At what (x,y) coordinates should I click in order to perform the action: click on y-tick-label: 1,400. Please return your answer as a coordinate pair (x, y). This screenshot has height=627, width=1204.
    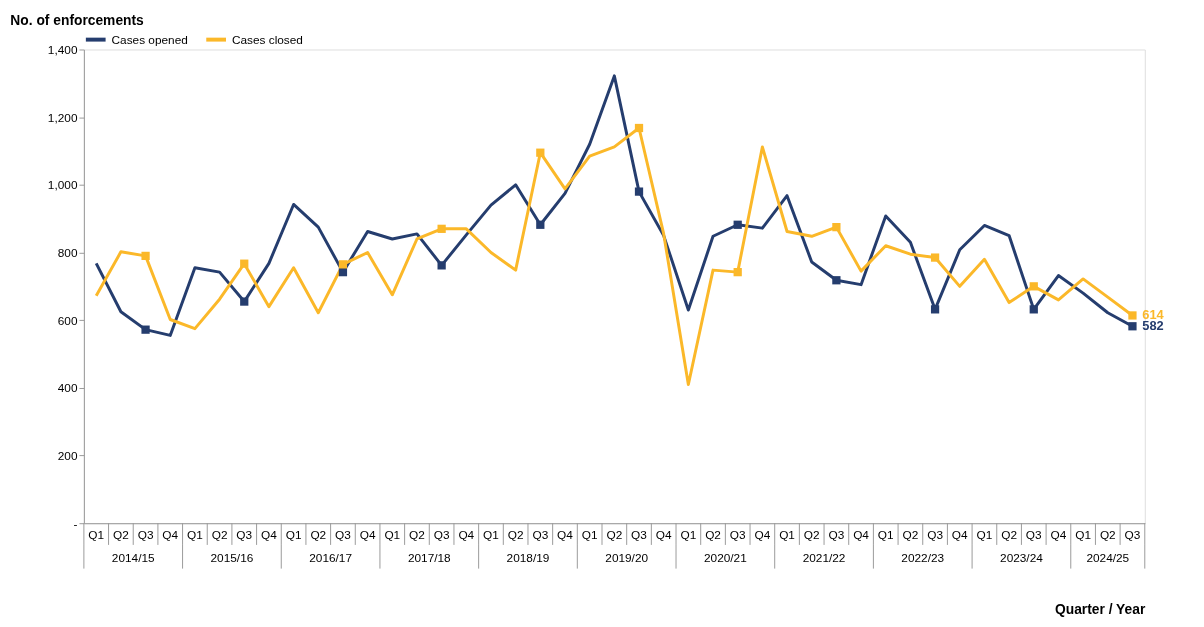
    Looking at the image, I should click on (62, 49).